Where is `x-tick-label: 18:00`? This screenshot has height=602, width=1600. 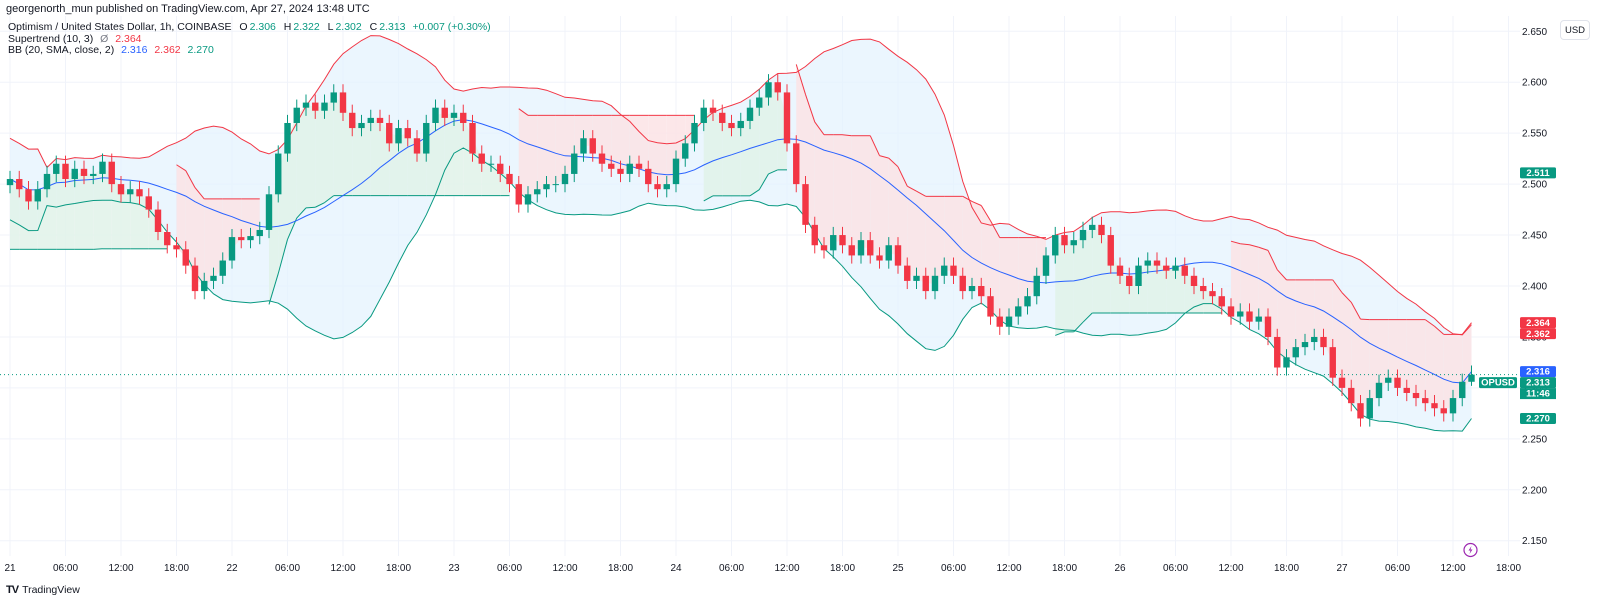
x-tick-label: 18:00 is located at coordinates (1508, 568).